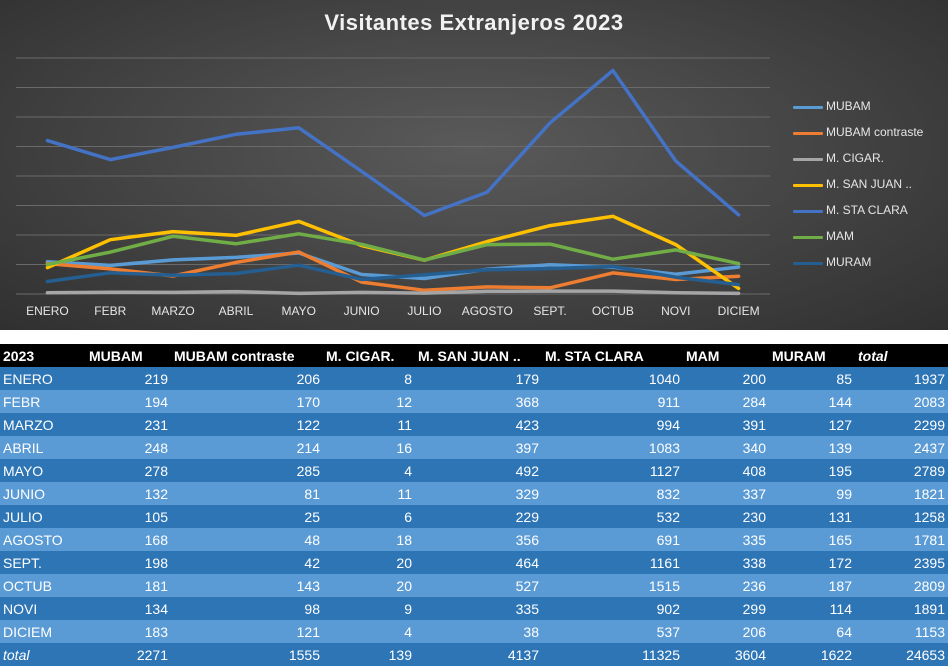  Describe the element at coordinates (812, 355) in the screenshot. I see `column-header: MURAM` at that location.